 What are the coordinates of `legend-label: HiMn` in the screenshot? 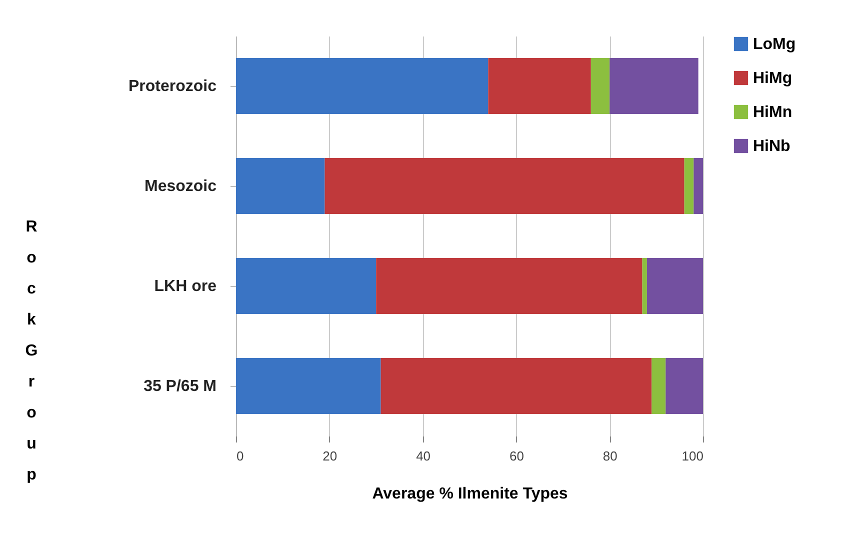 It's located at (772, 112).